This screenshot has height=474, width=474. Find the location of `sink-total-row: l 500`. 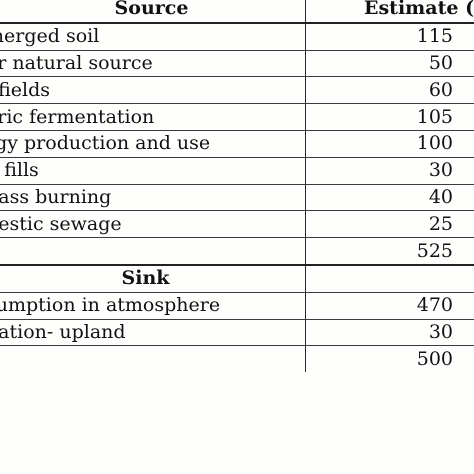

sink-total-row: l 500 is located at coordinates (237, 359).